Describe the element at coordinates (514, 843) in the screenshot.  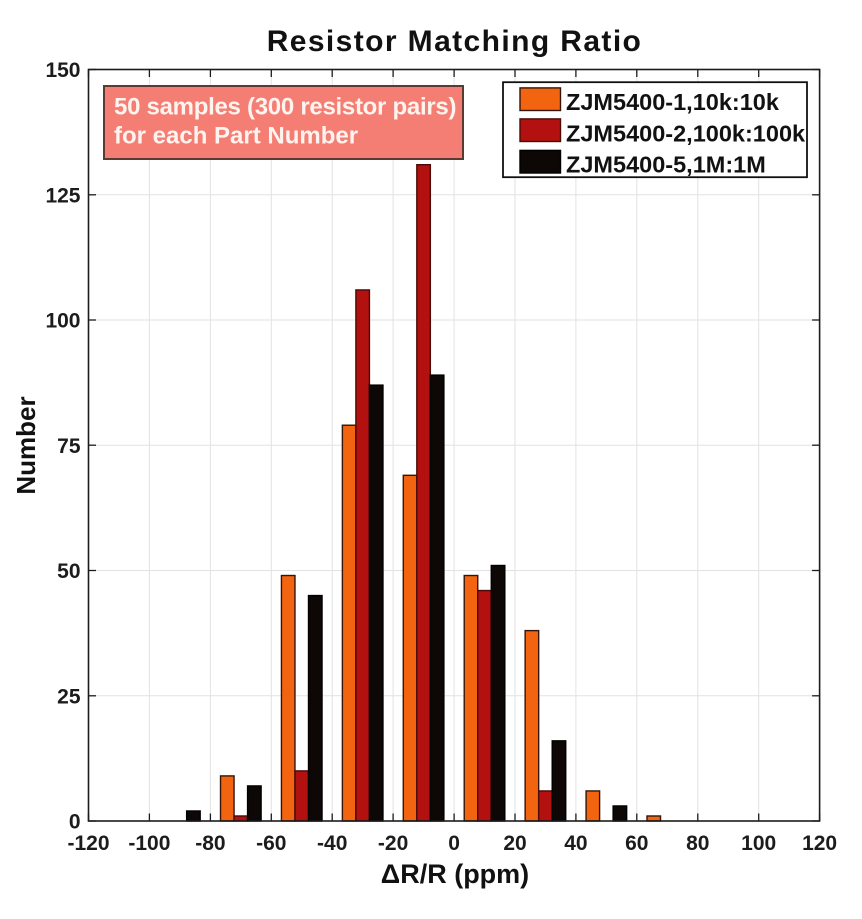
I see `svg-text: 20` at that location.